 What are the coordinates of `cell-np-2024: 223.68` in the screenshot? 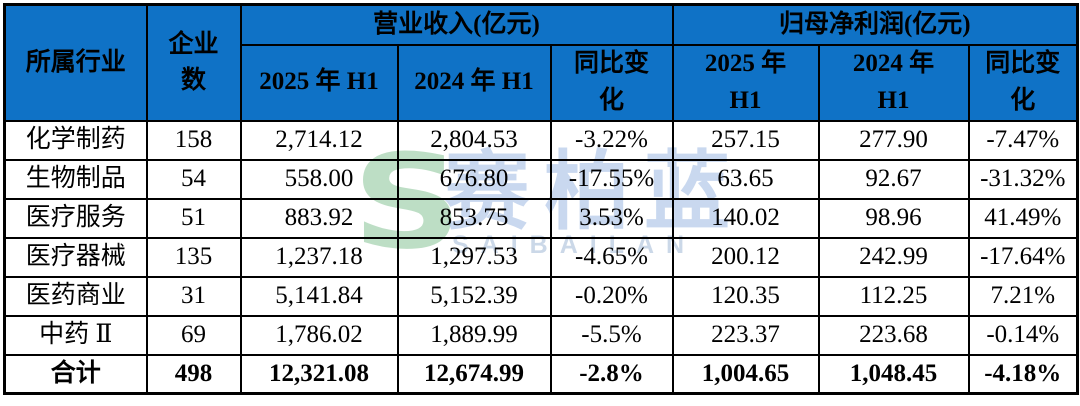 It's located at (893, 335).